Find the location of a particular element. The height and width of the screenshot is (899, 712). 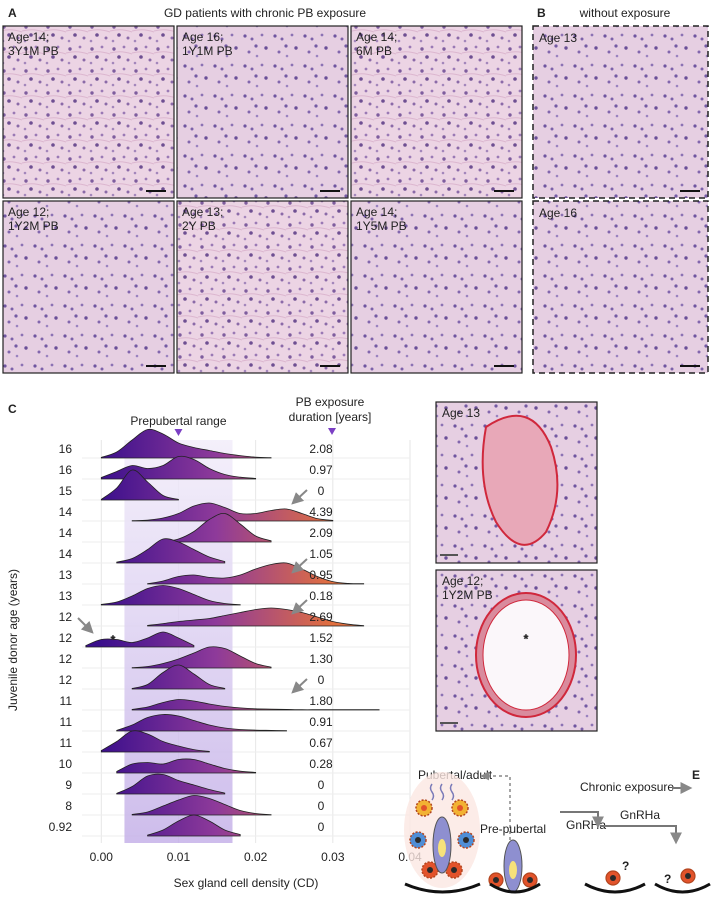

diagram-label: Pre-pubertal is located at coordinates (513, 829).